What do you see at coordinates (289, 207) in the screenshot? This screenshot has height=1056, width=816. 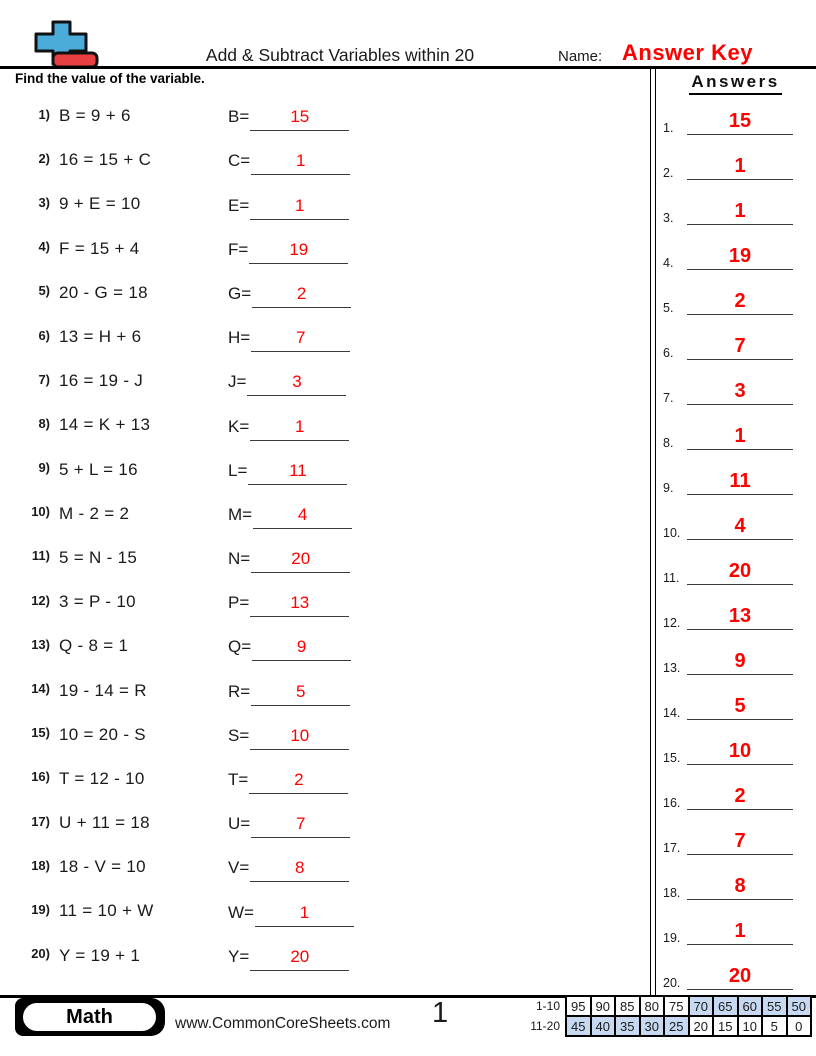 I see `problem-answer: E= 1` at bounding box center [289, 207].